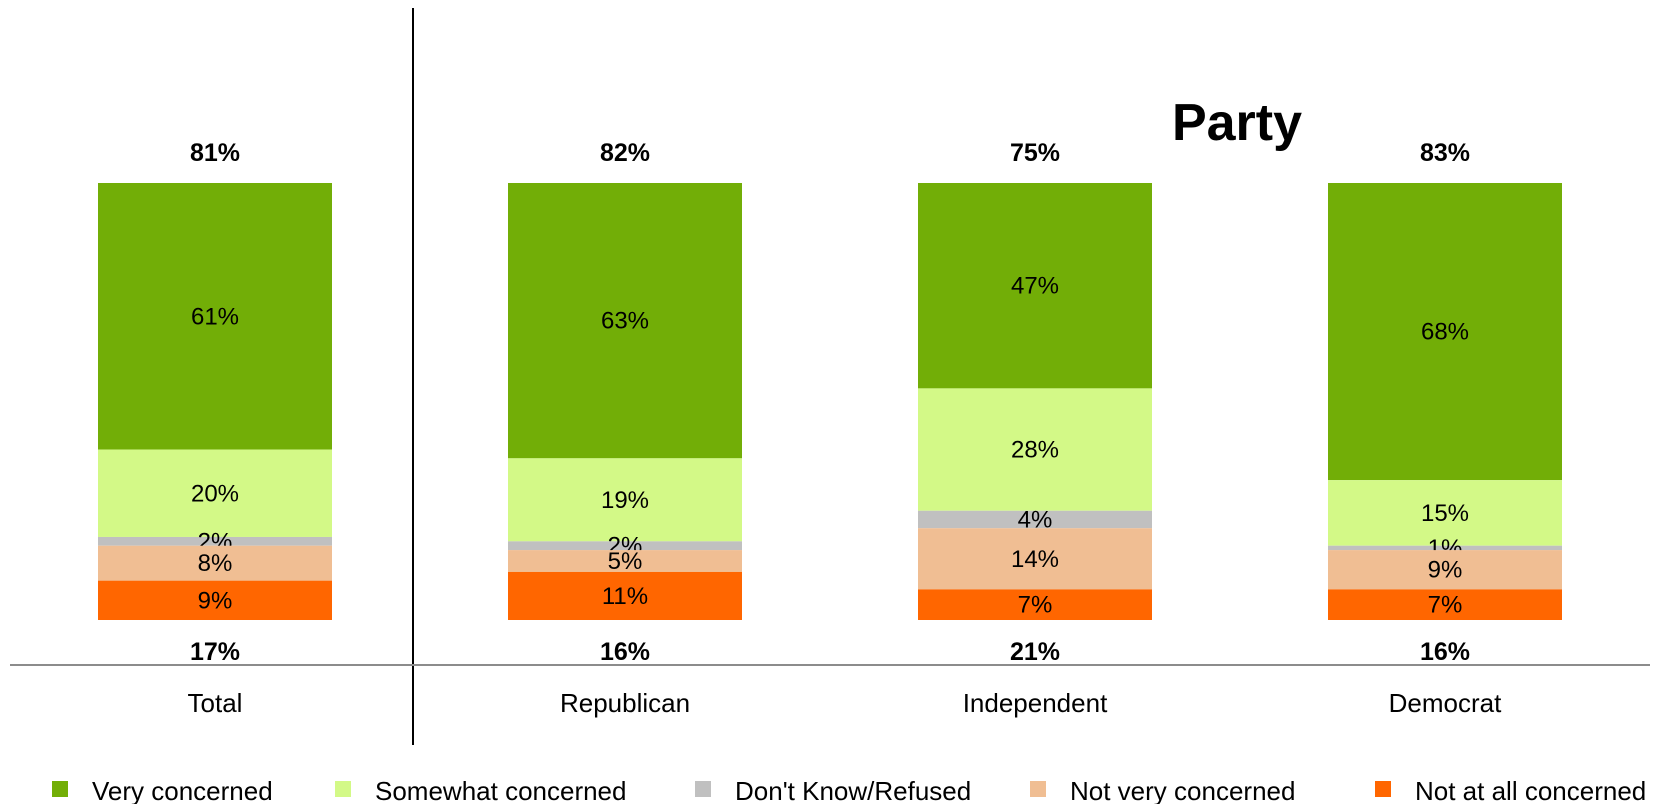 Image resolution: width=1667 pixels, height=804 pixels. What do you see at coordinates (215, 652) in the screenshot?
I see `bottom-total-total: 17%` at bounding box center [215, 652].